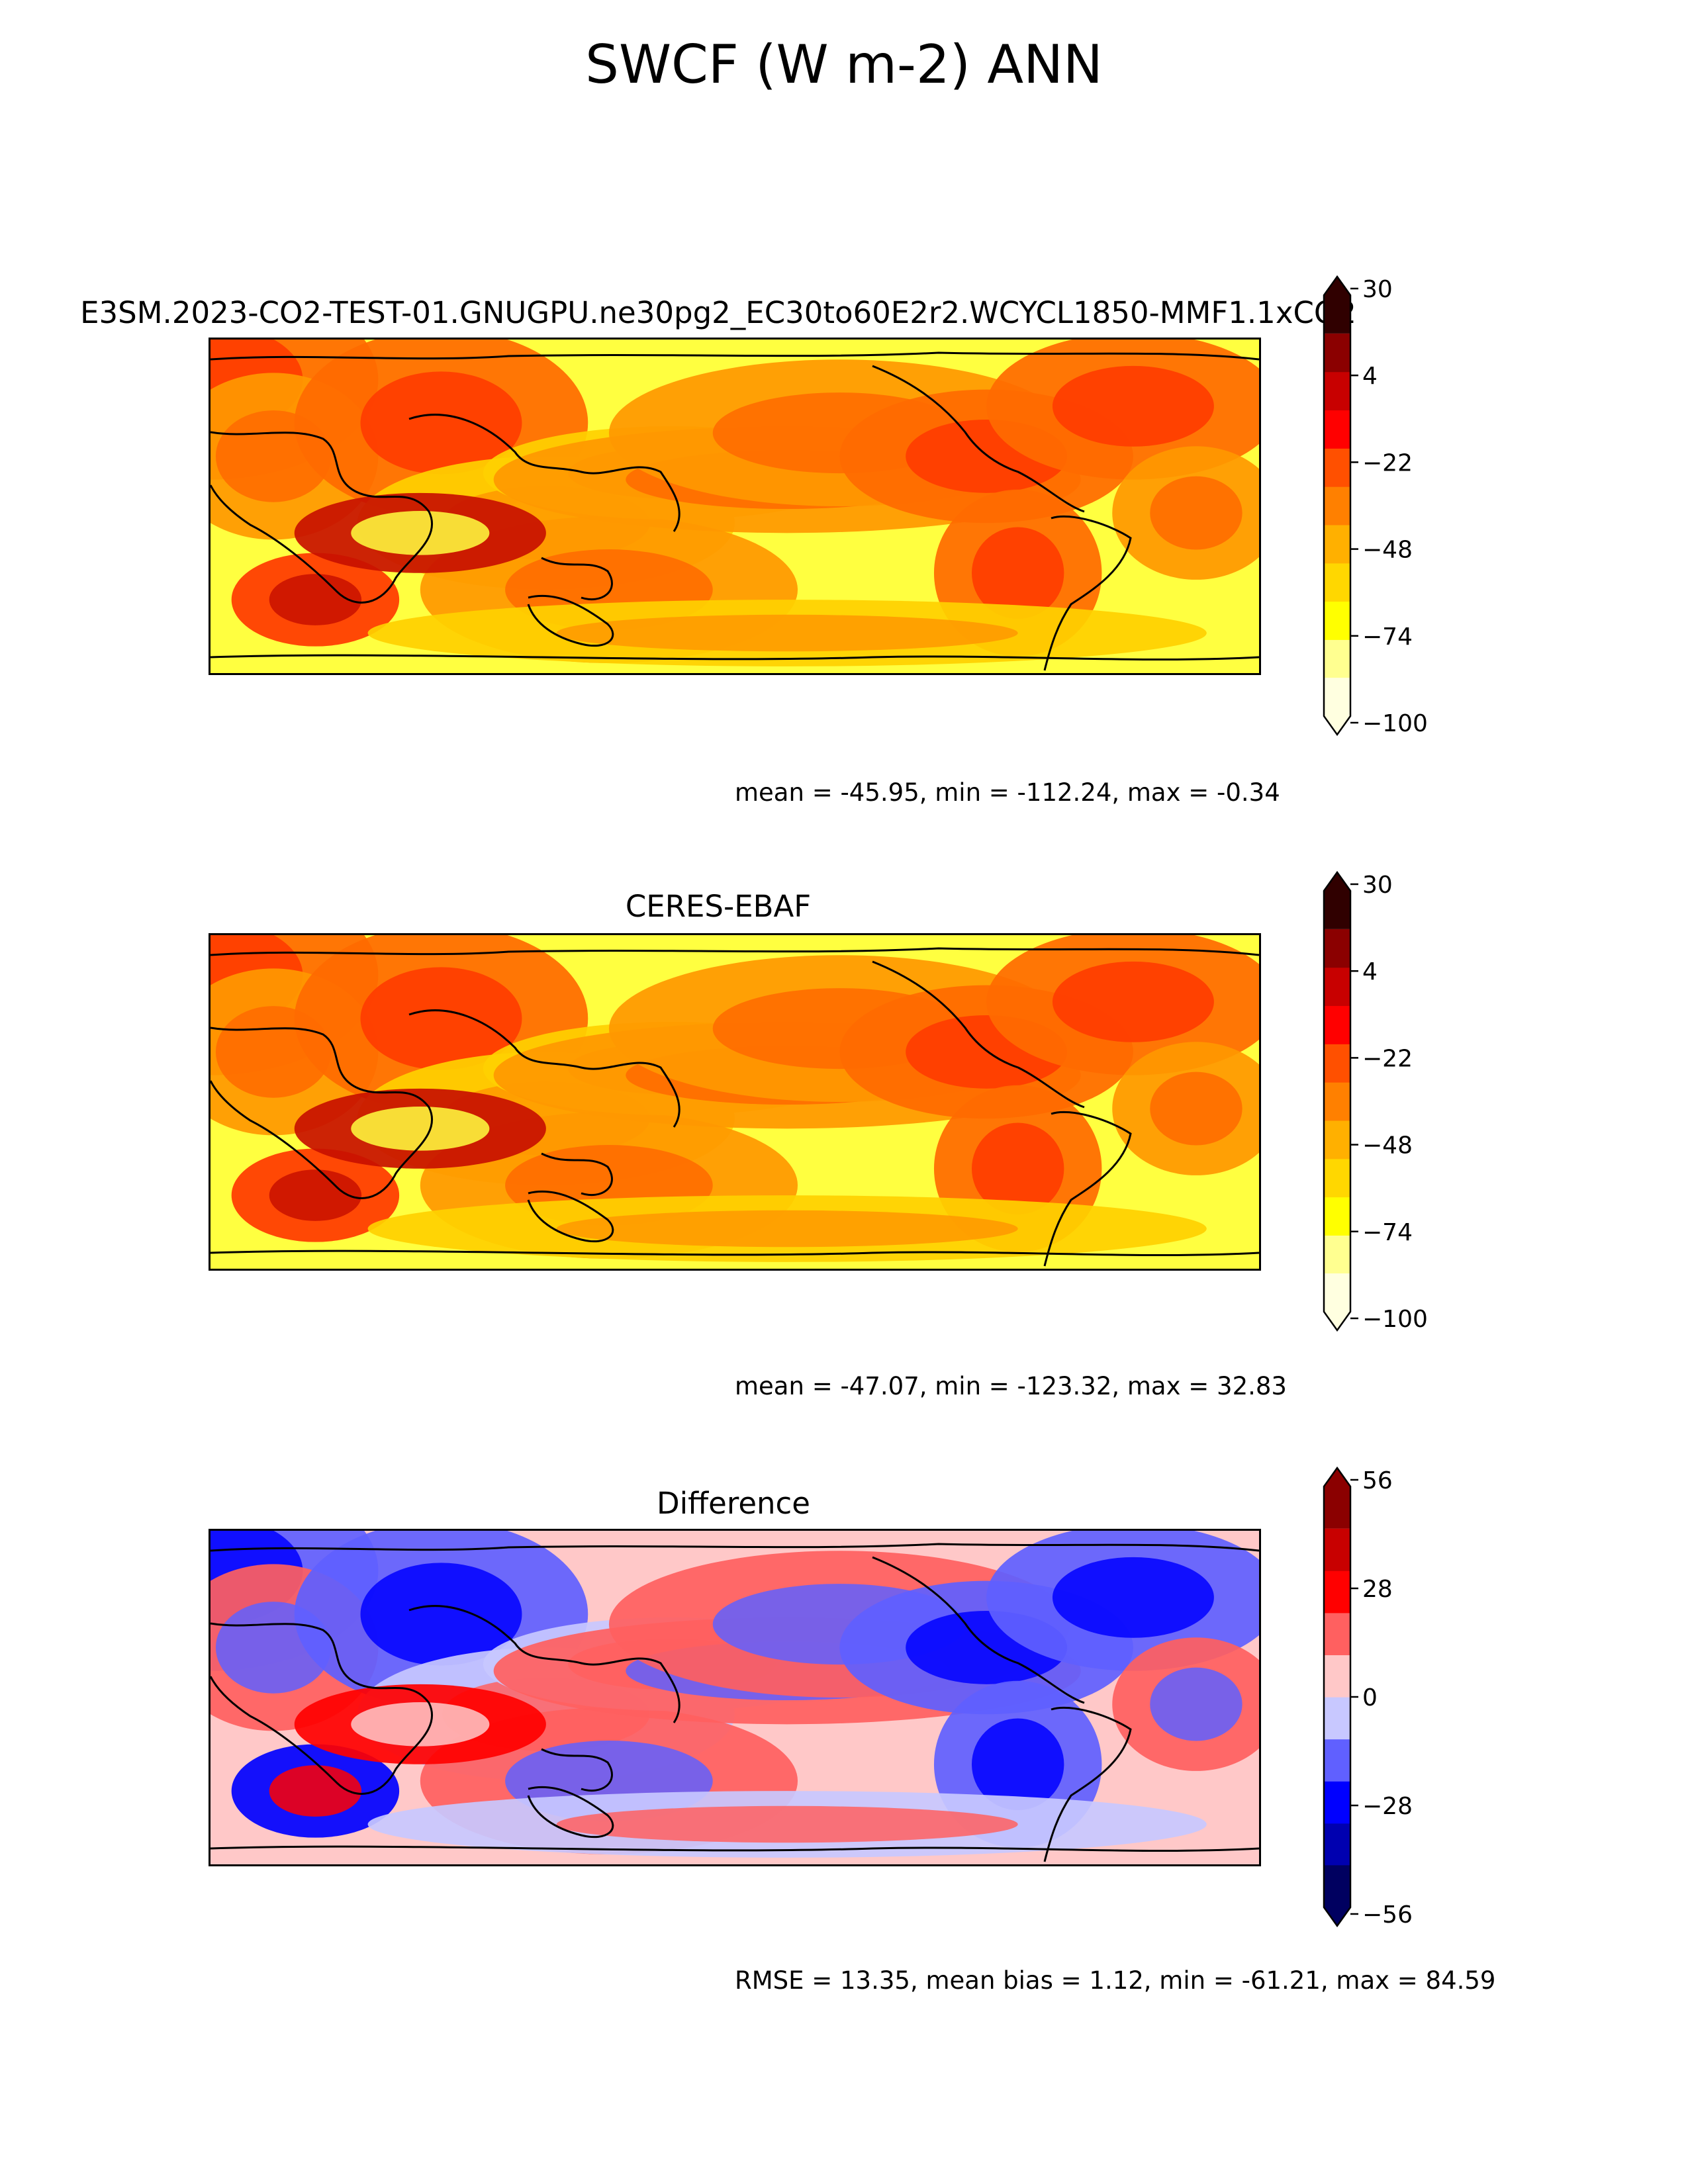  I want to click on panel-3-map, so click(735, 1698).